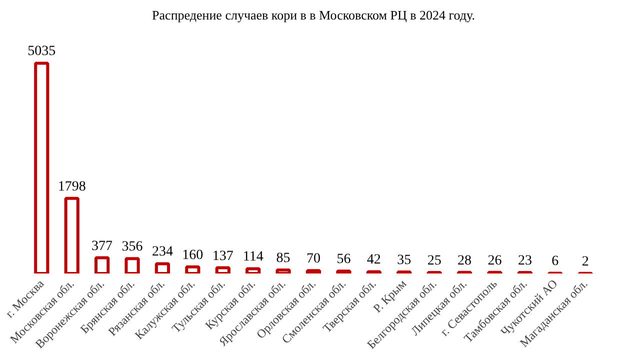 The height and width of the screenshot is (359, 636). I want to click on data-label: 23, so click(525, 261).